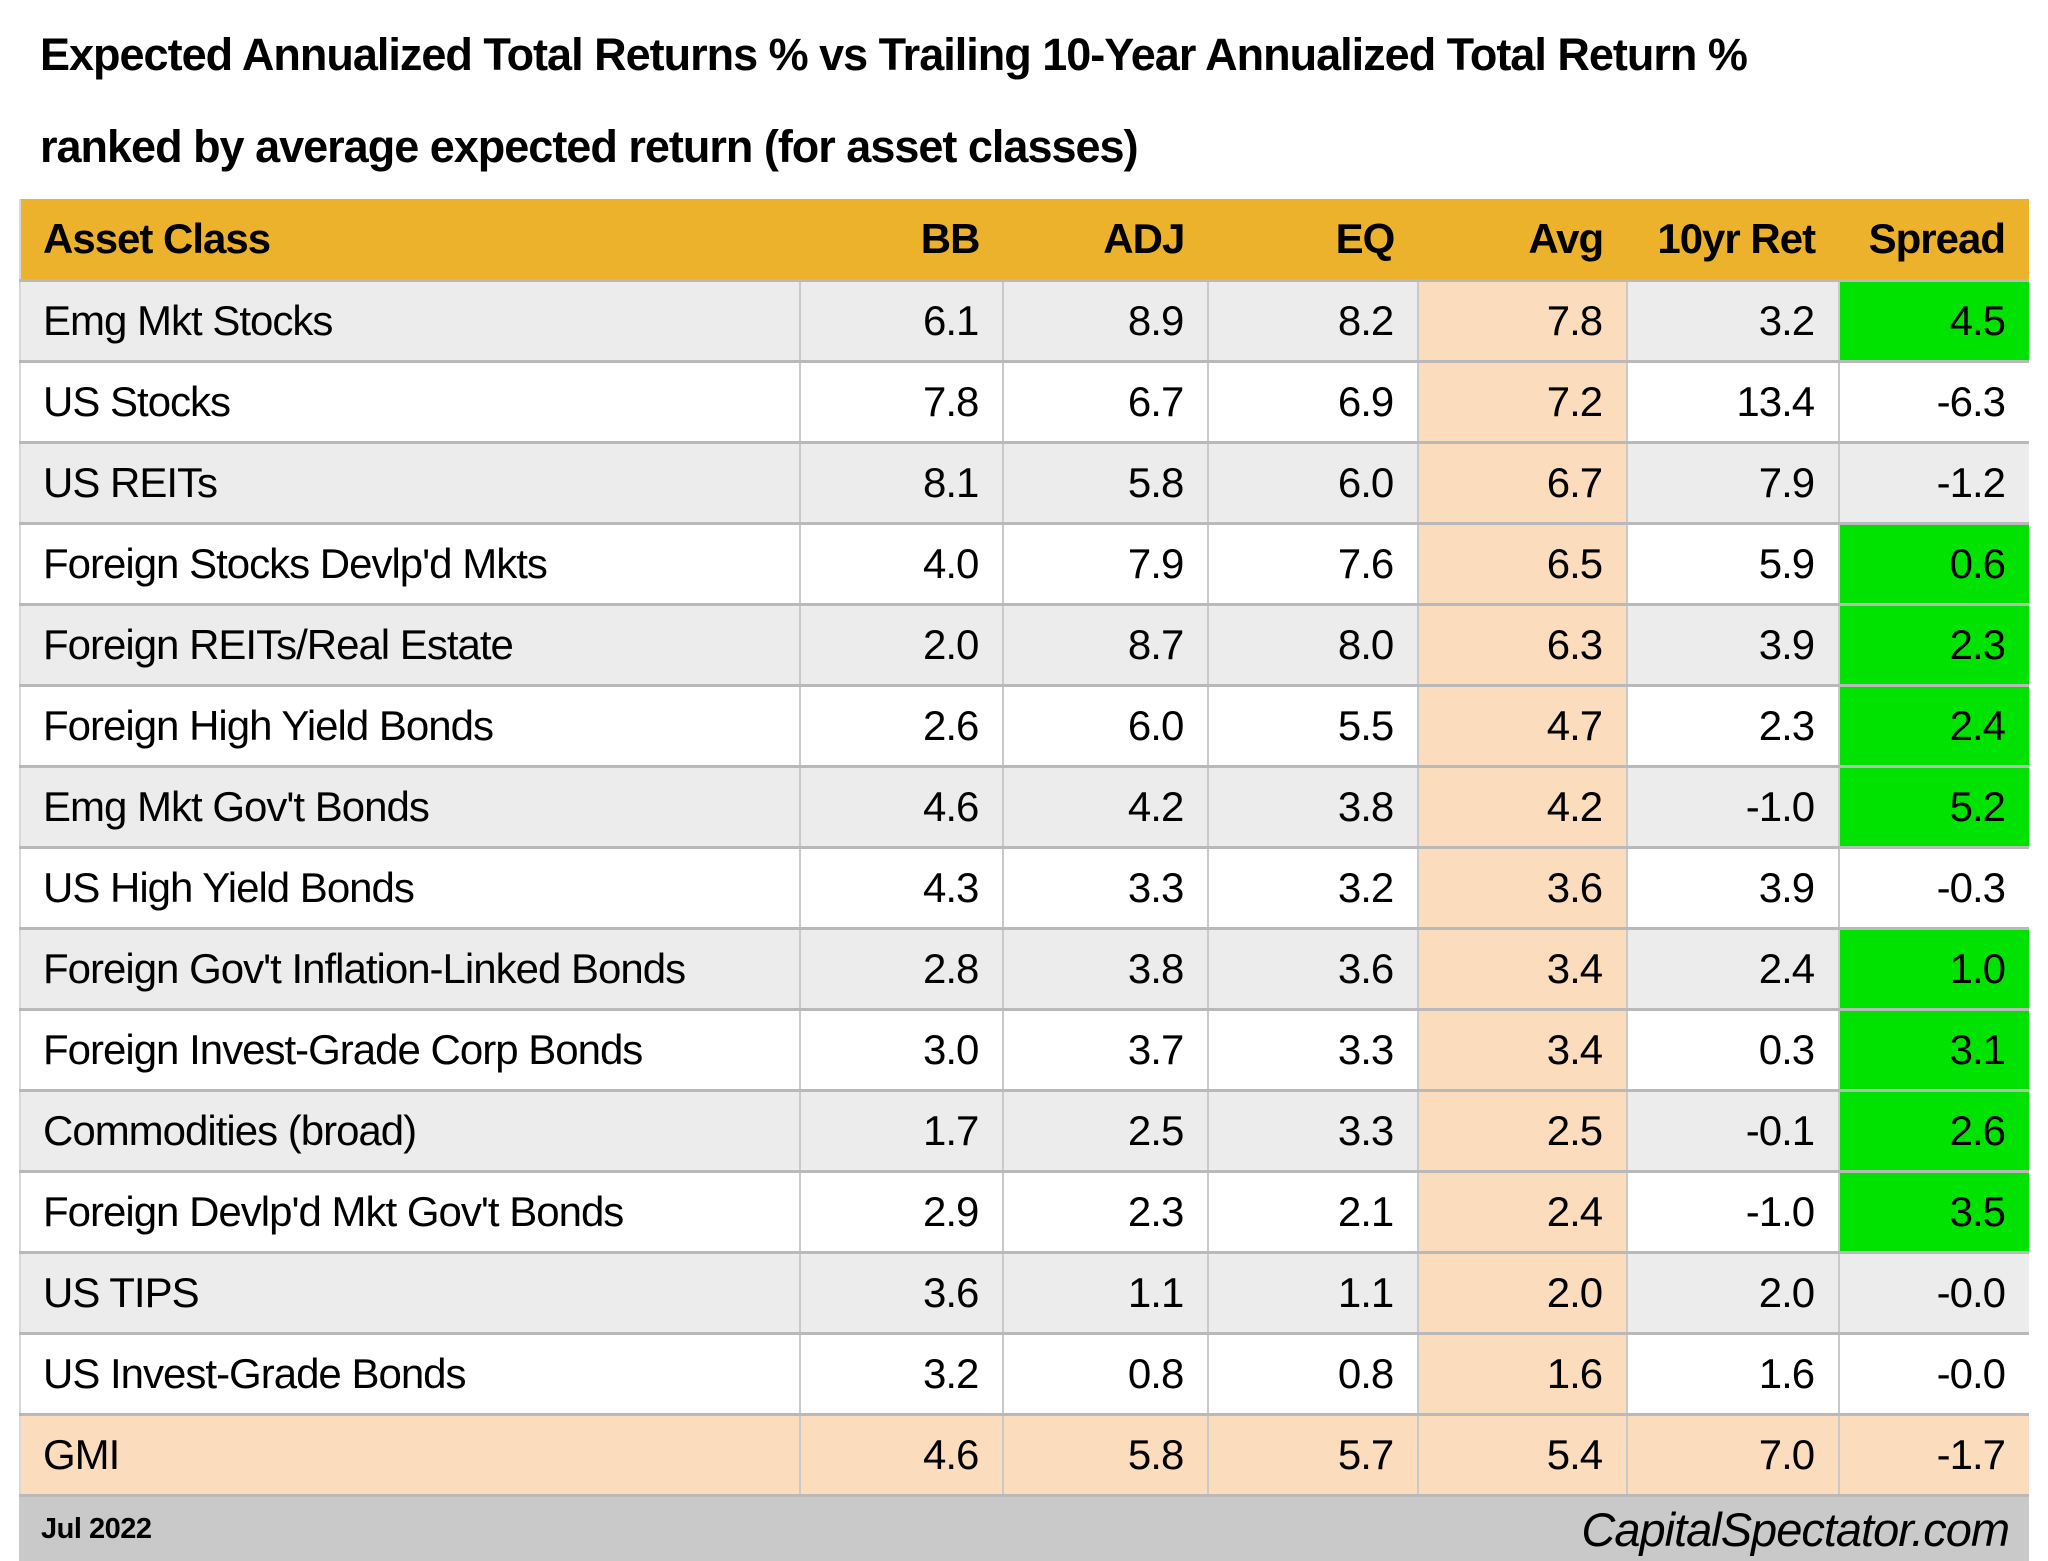  I want to click on cell-asset-class: Foreign REITs/Real Estate, so click(410, 644).